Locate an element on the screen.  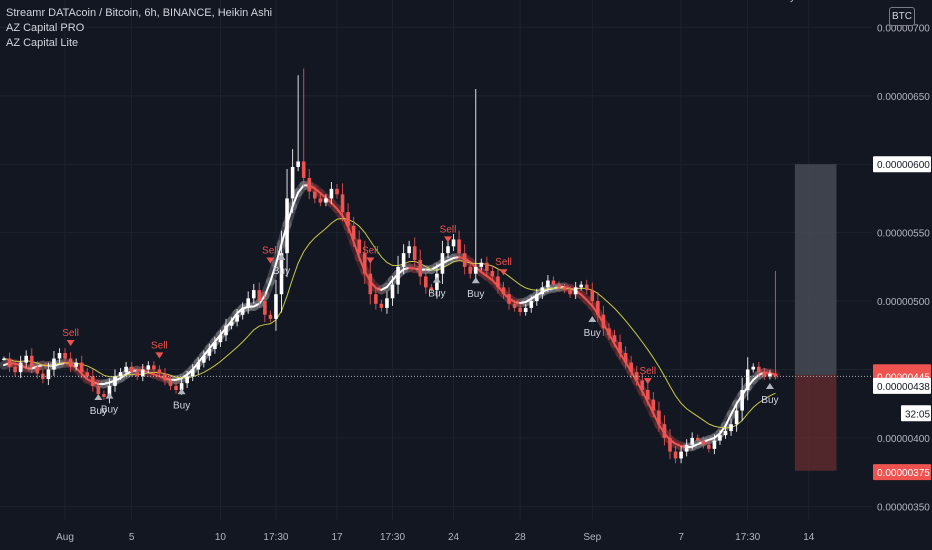
price-tag: 0.00000375 is located at coordinates (902, 472).